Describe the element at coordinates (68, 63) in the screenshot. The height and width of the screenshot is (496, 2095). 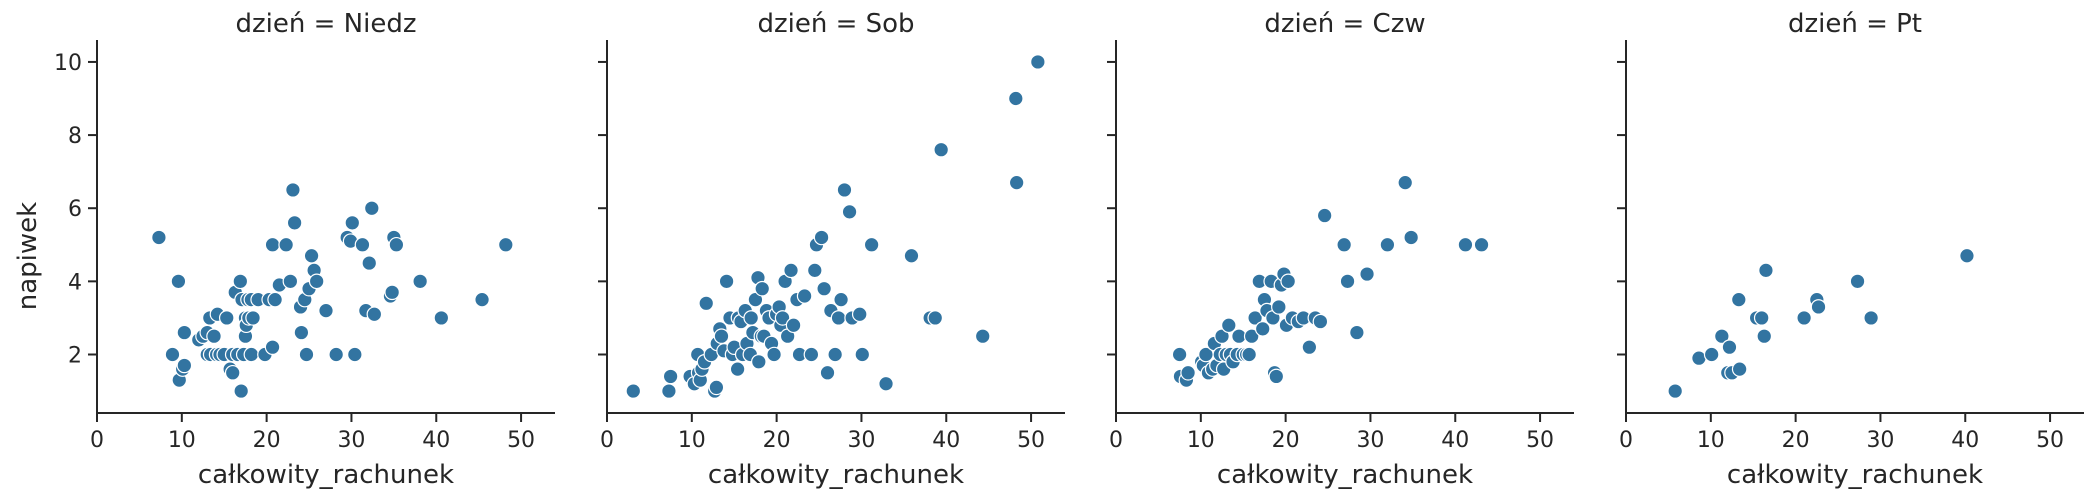
I see `y-tick-label: 10` at that location.